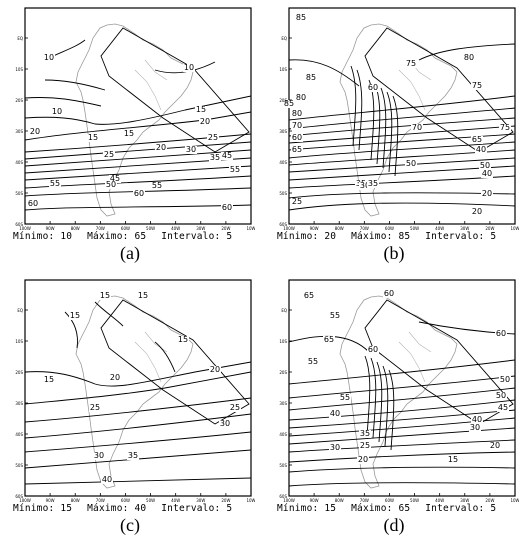 The image size is (524, 540). I want to click on stat-min: Mínimo: 15, so click(307, 508).